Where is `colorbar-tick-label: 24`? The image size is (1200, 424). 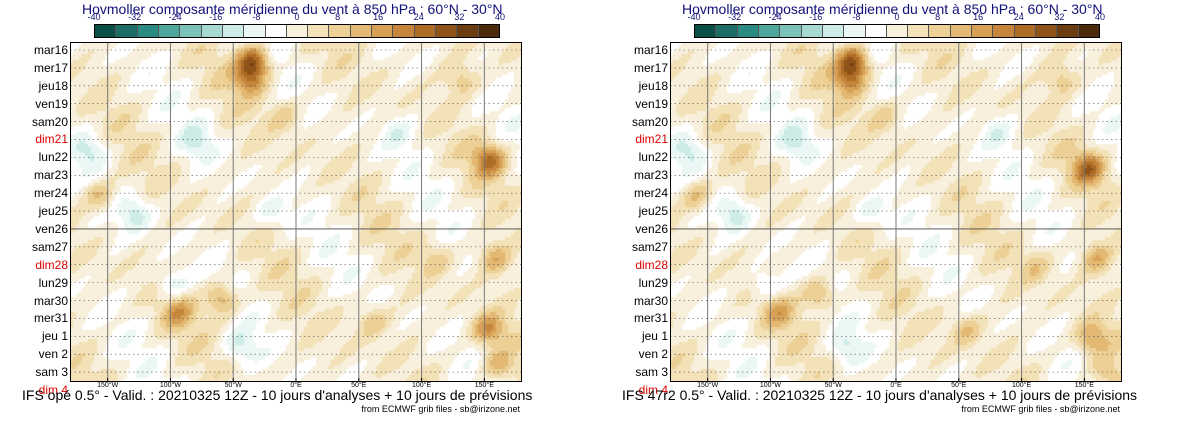 colorbar-tick-label: 24 is located at coordinates (1018, 17).